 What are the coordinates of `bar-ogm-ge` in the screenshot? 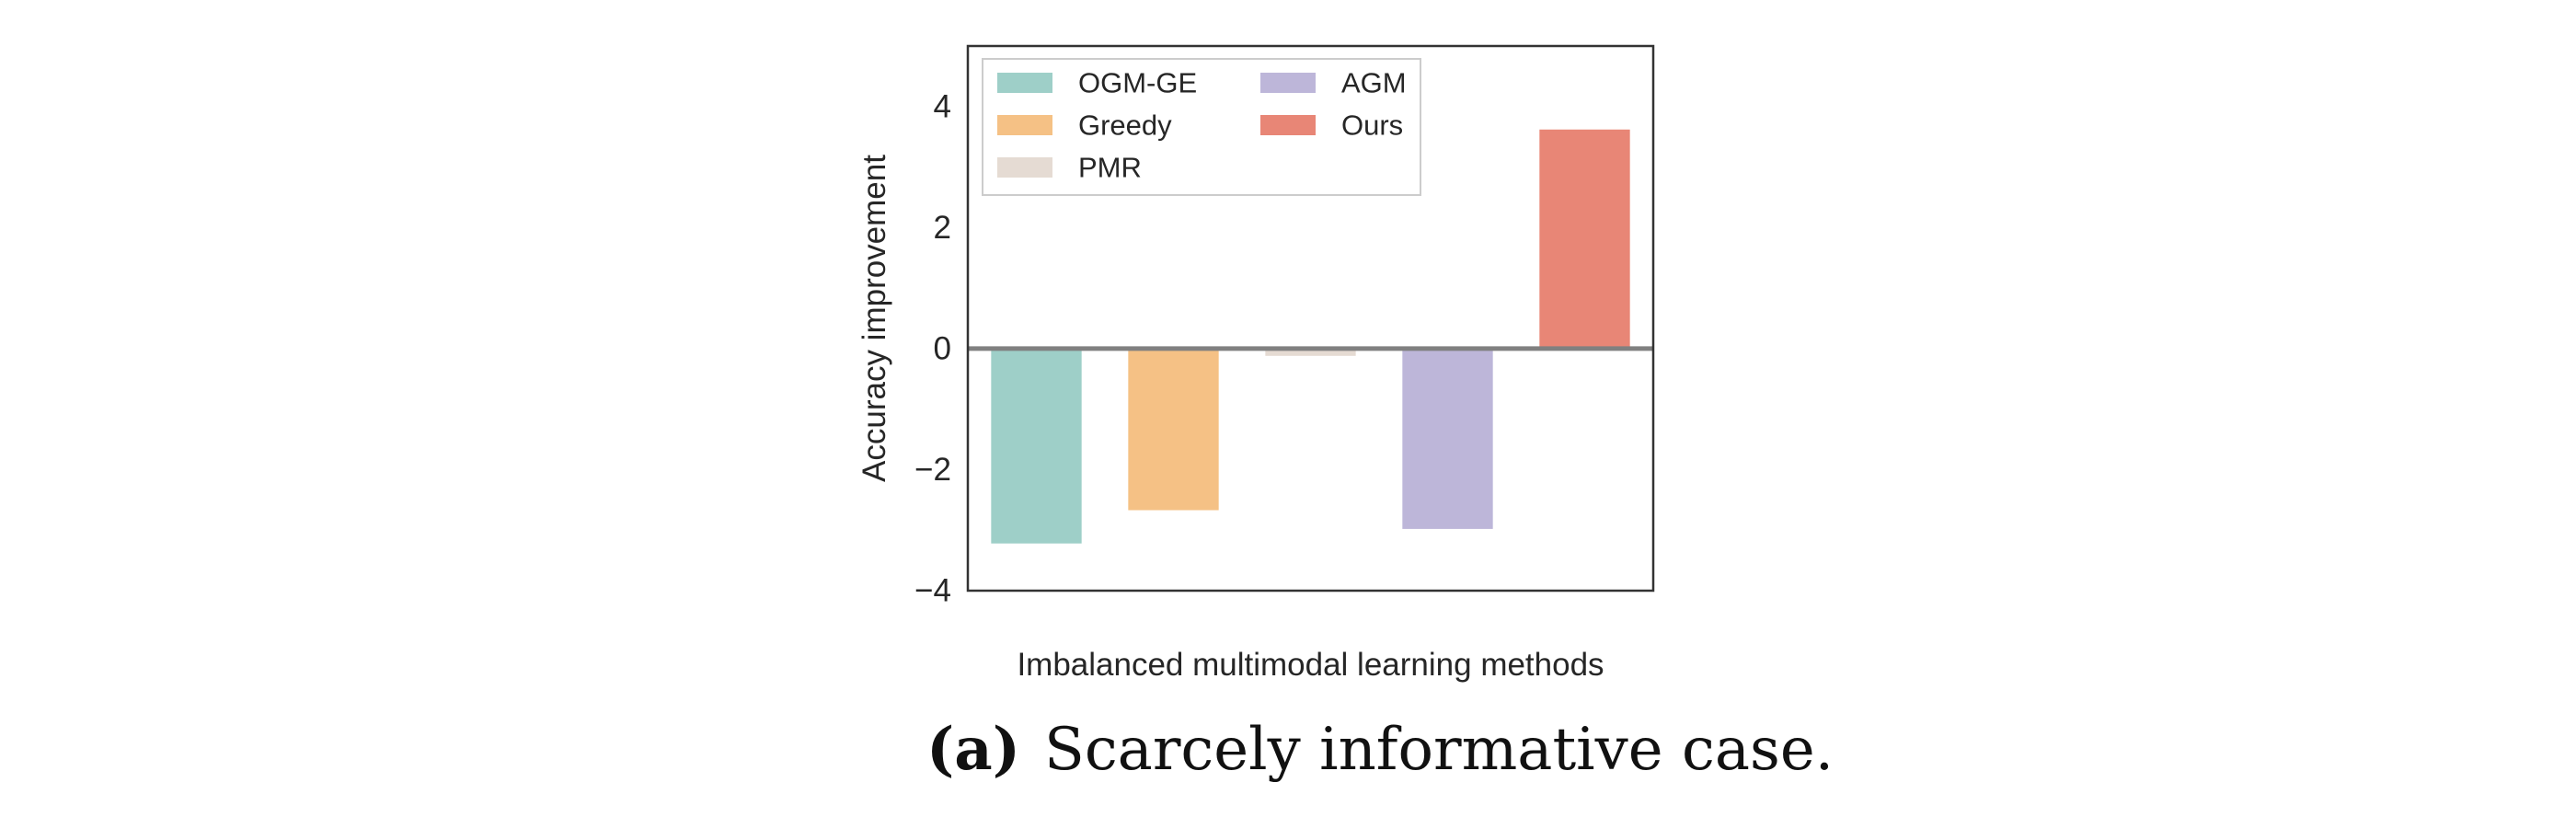 It's located at (1036, 446).